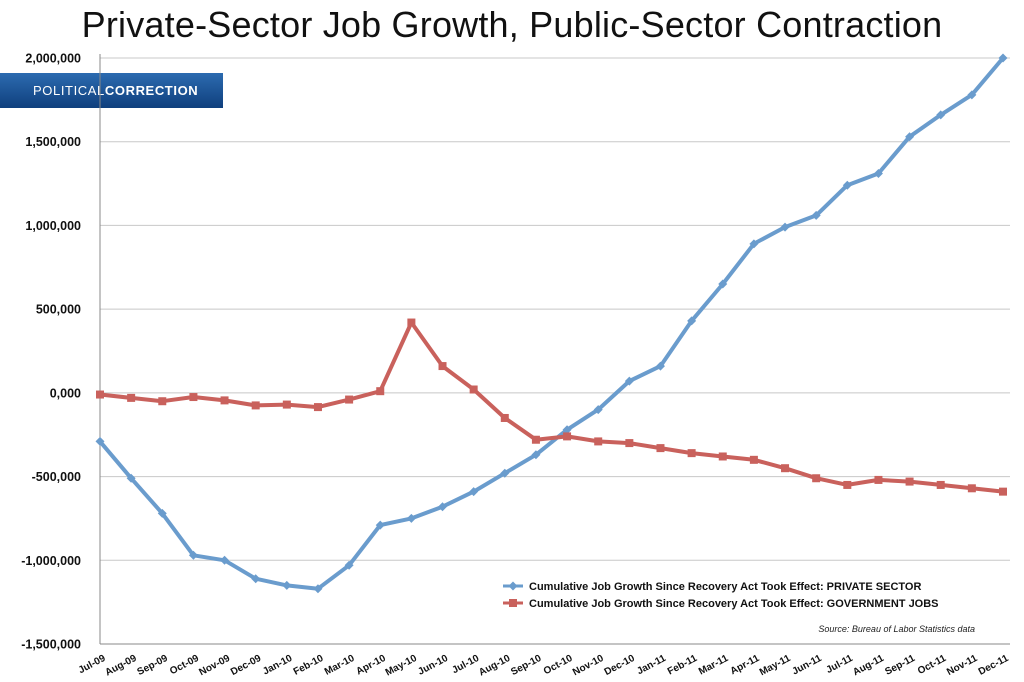 The width and height of the screenshot is (1024, 682). Describe the element at coordinates (745, 665) in the screenshot. I see `x-tick-label: Apr-11` at that location.